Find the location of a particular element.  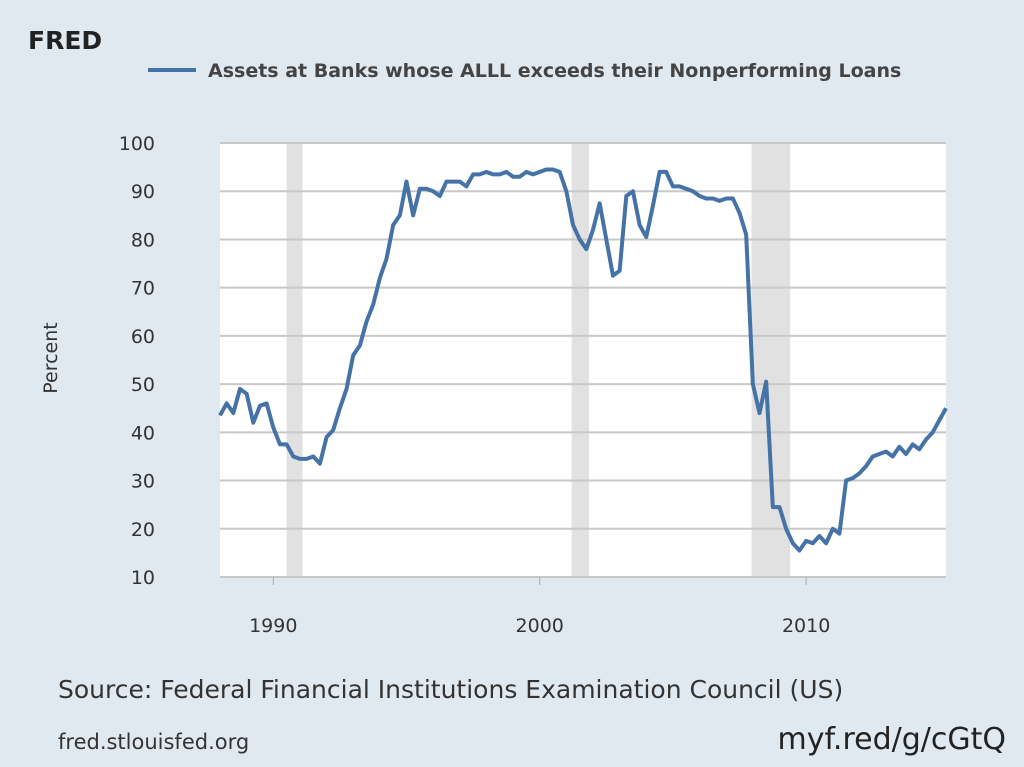

y-tick-label: 90 is located at coordinates (143, 192).